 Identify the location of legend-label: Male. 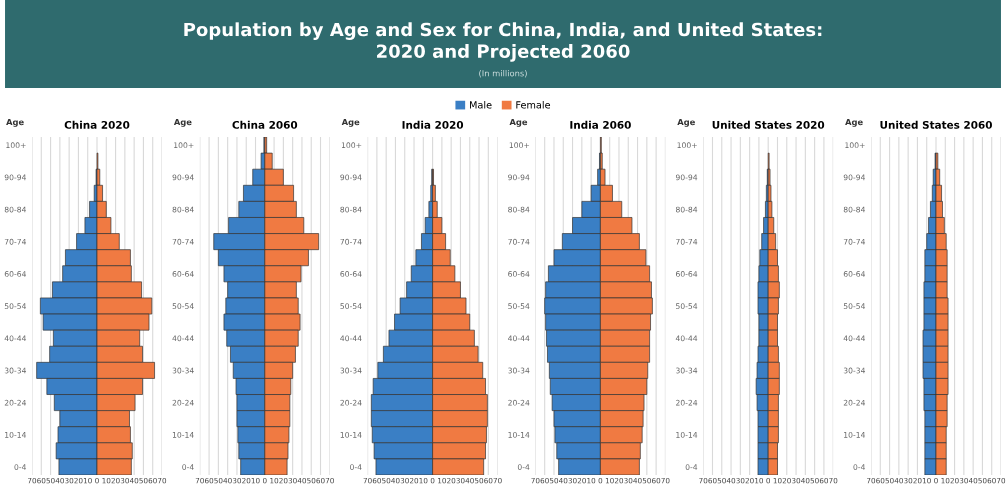
(481, 105).